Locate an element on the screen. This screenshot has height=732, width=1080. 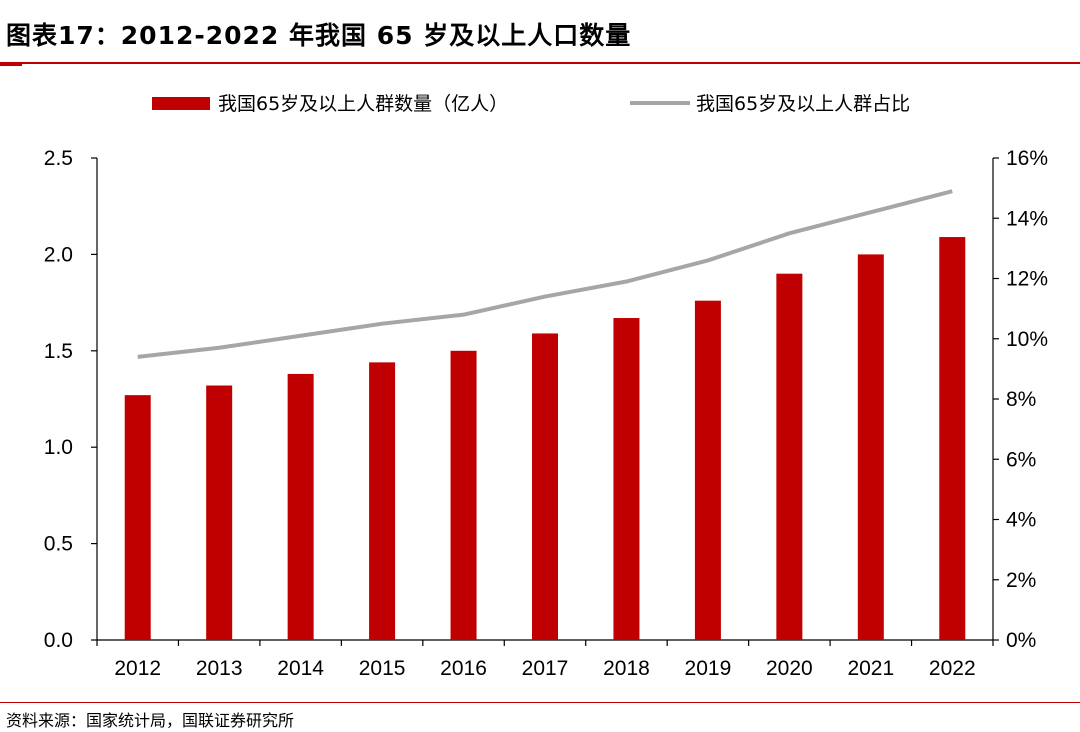
bar-2012 is located at coordinates (137, 517).